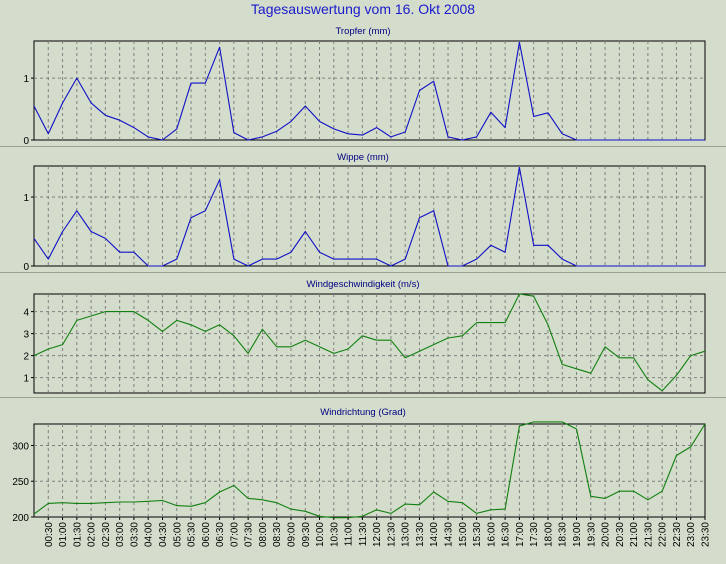 The height and width of the screenshot is (564, 726). I want to click on x-tick-label: 02:30, so click(106, 534).